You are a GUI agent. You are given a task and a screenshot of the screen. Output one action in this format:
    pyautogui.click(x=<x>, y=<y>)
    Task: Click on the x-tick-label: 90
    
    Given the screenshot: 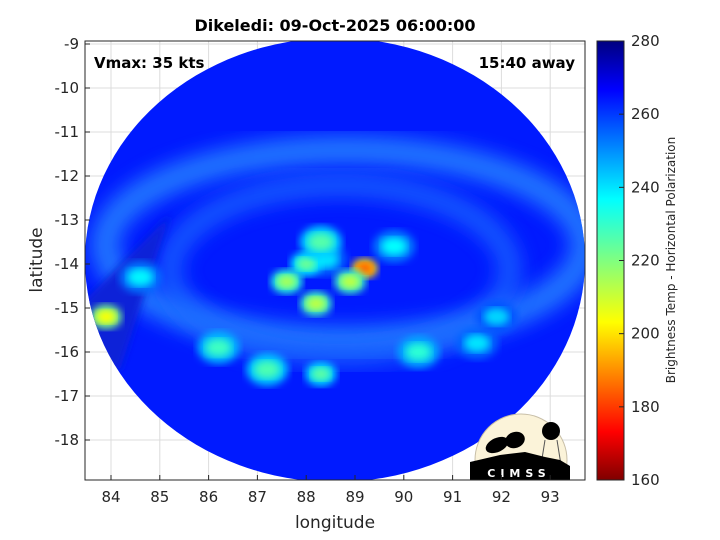 What is the action you would take?
    pyautogui.click(x=403, y=497)
    